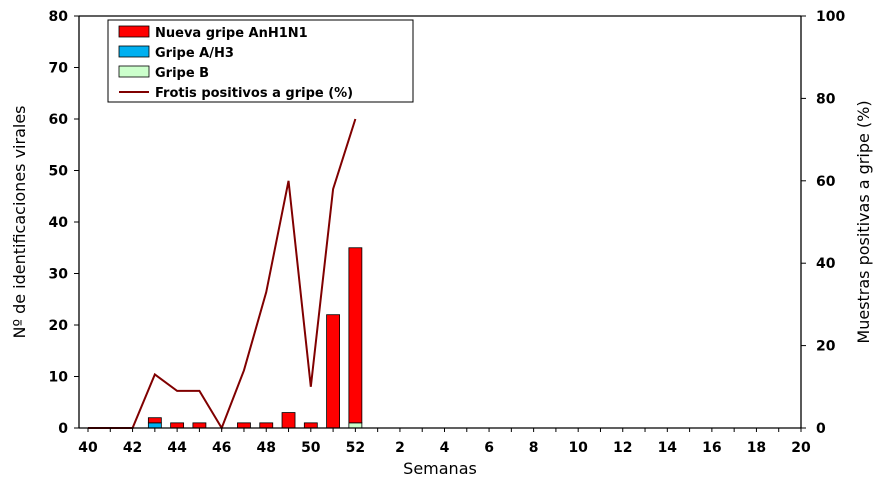 This screenshot has height=482, width=880. I want to click on y-tick-label: 10, so click(59, 378).